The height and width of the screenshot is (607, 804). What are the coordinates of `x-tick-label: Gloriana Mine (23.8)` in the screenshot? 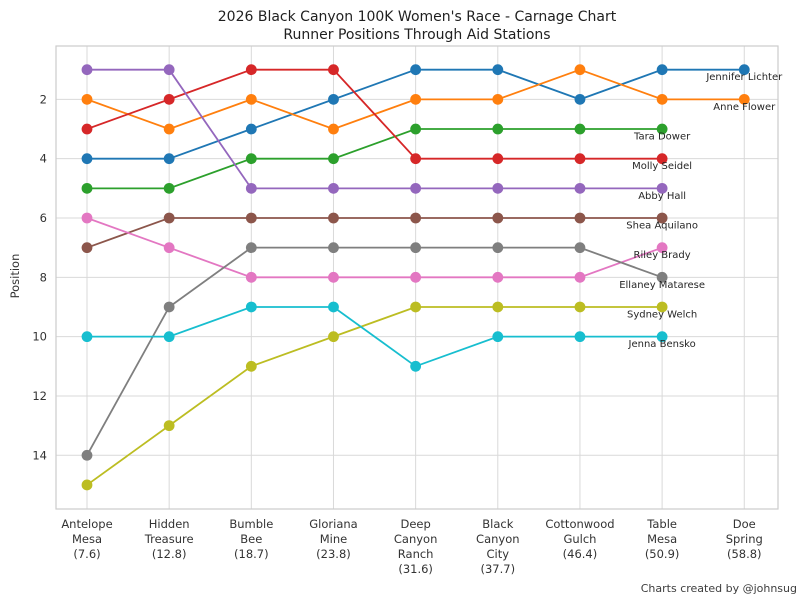 It's located at (333, 539).